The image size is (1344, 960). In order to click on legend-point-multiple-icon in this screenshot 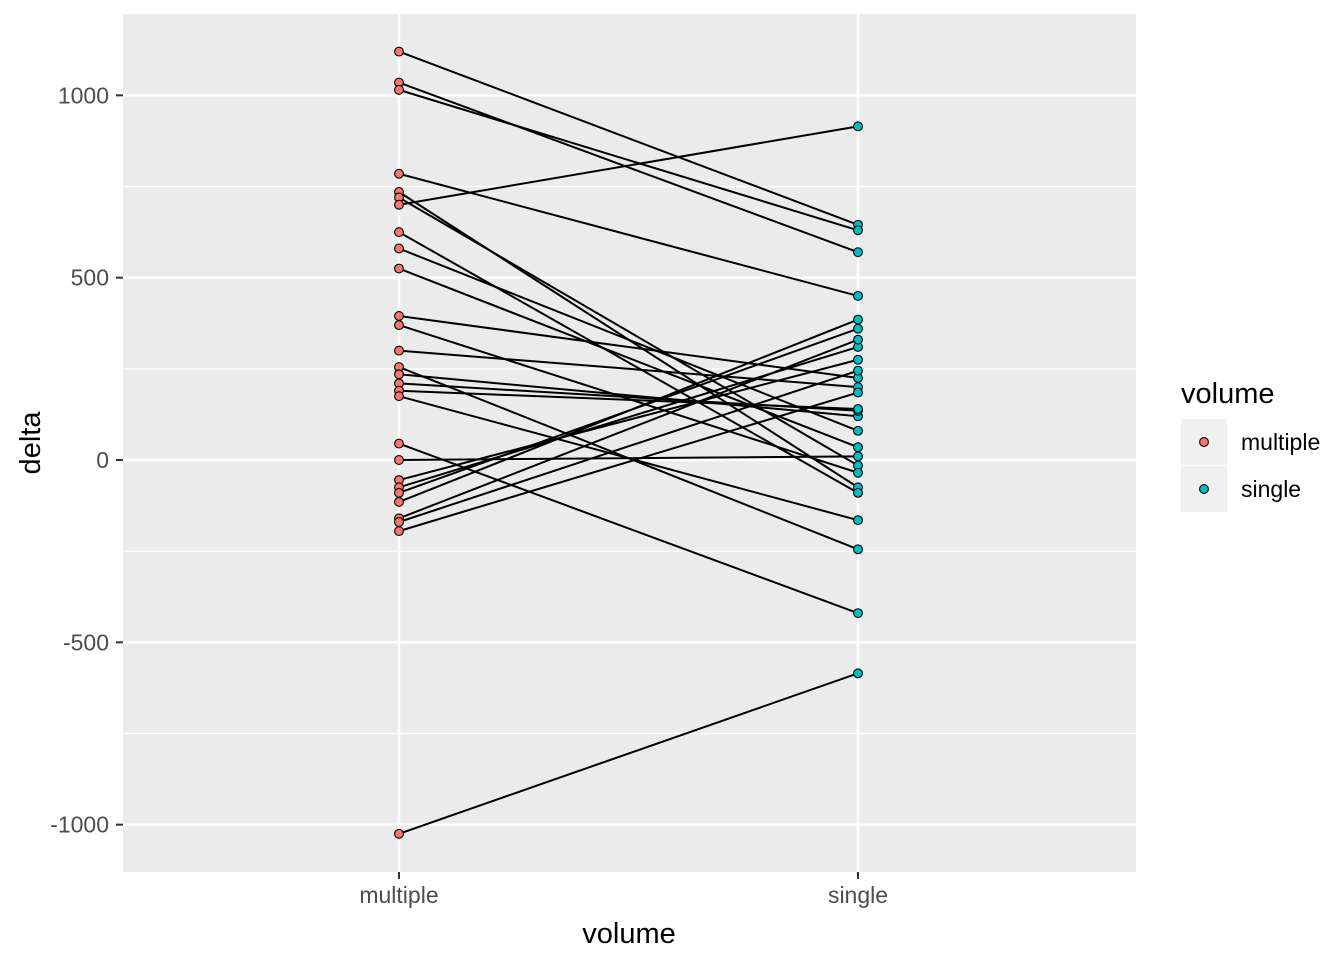, I will do `click(1204, 442)`.